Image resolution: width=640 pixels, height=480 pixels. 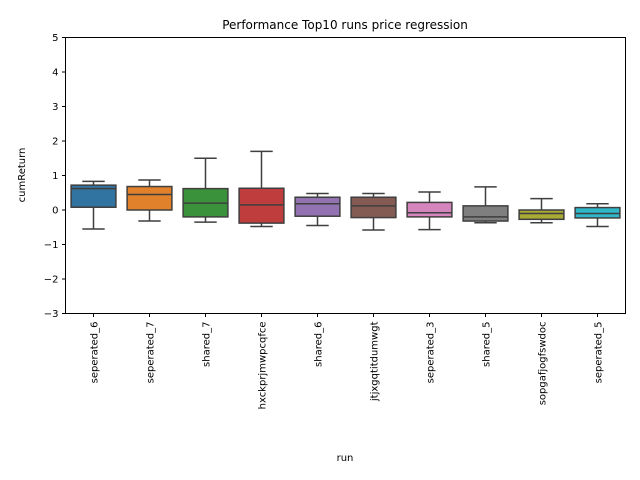 I want to click on y-tick-label: 3, so click(x=55, y=107).